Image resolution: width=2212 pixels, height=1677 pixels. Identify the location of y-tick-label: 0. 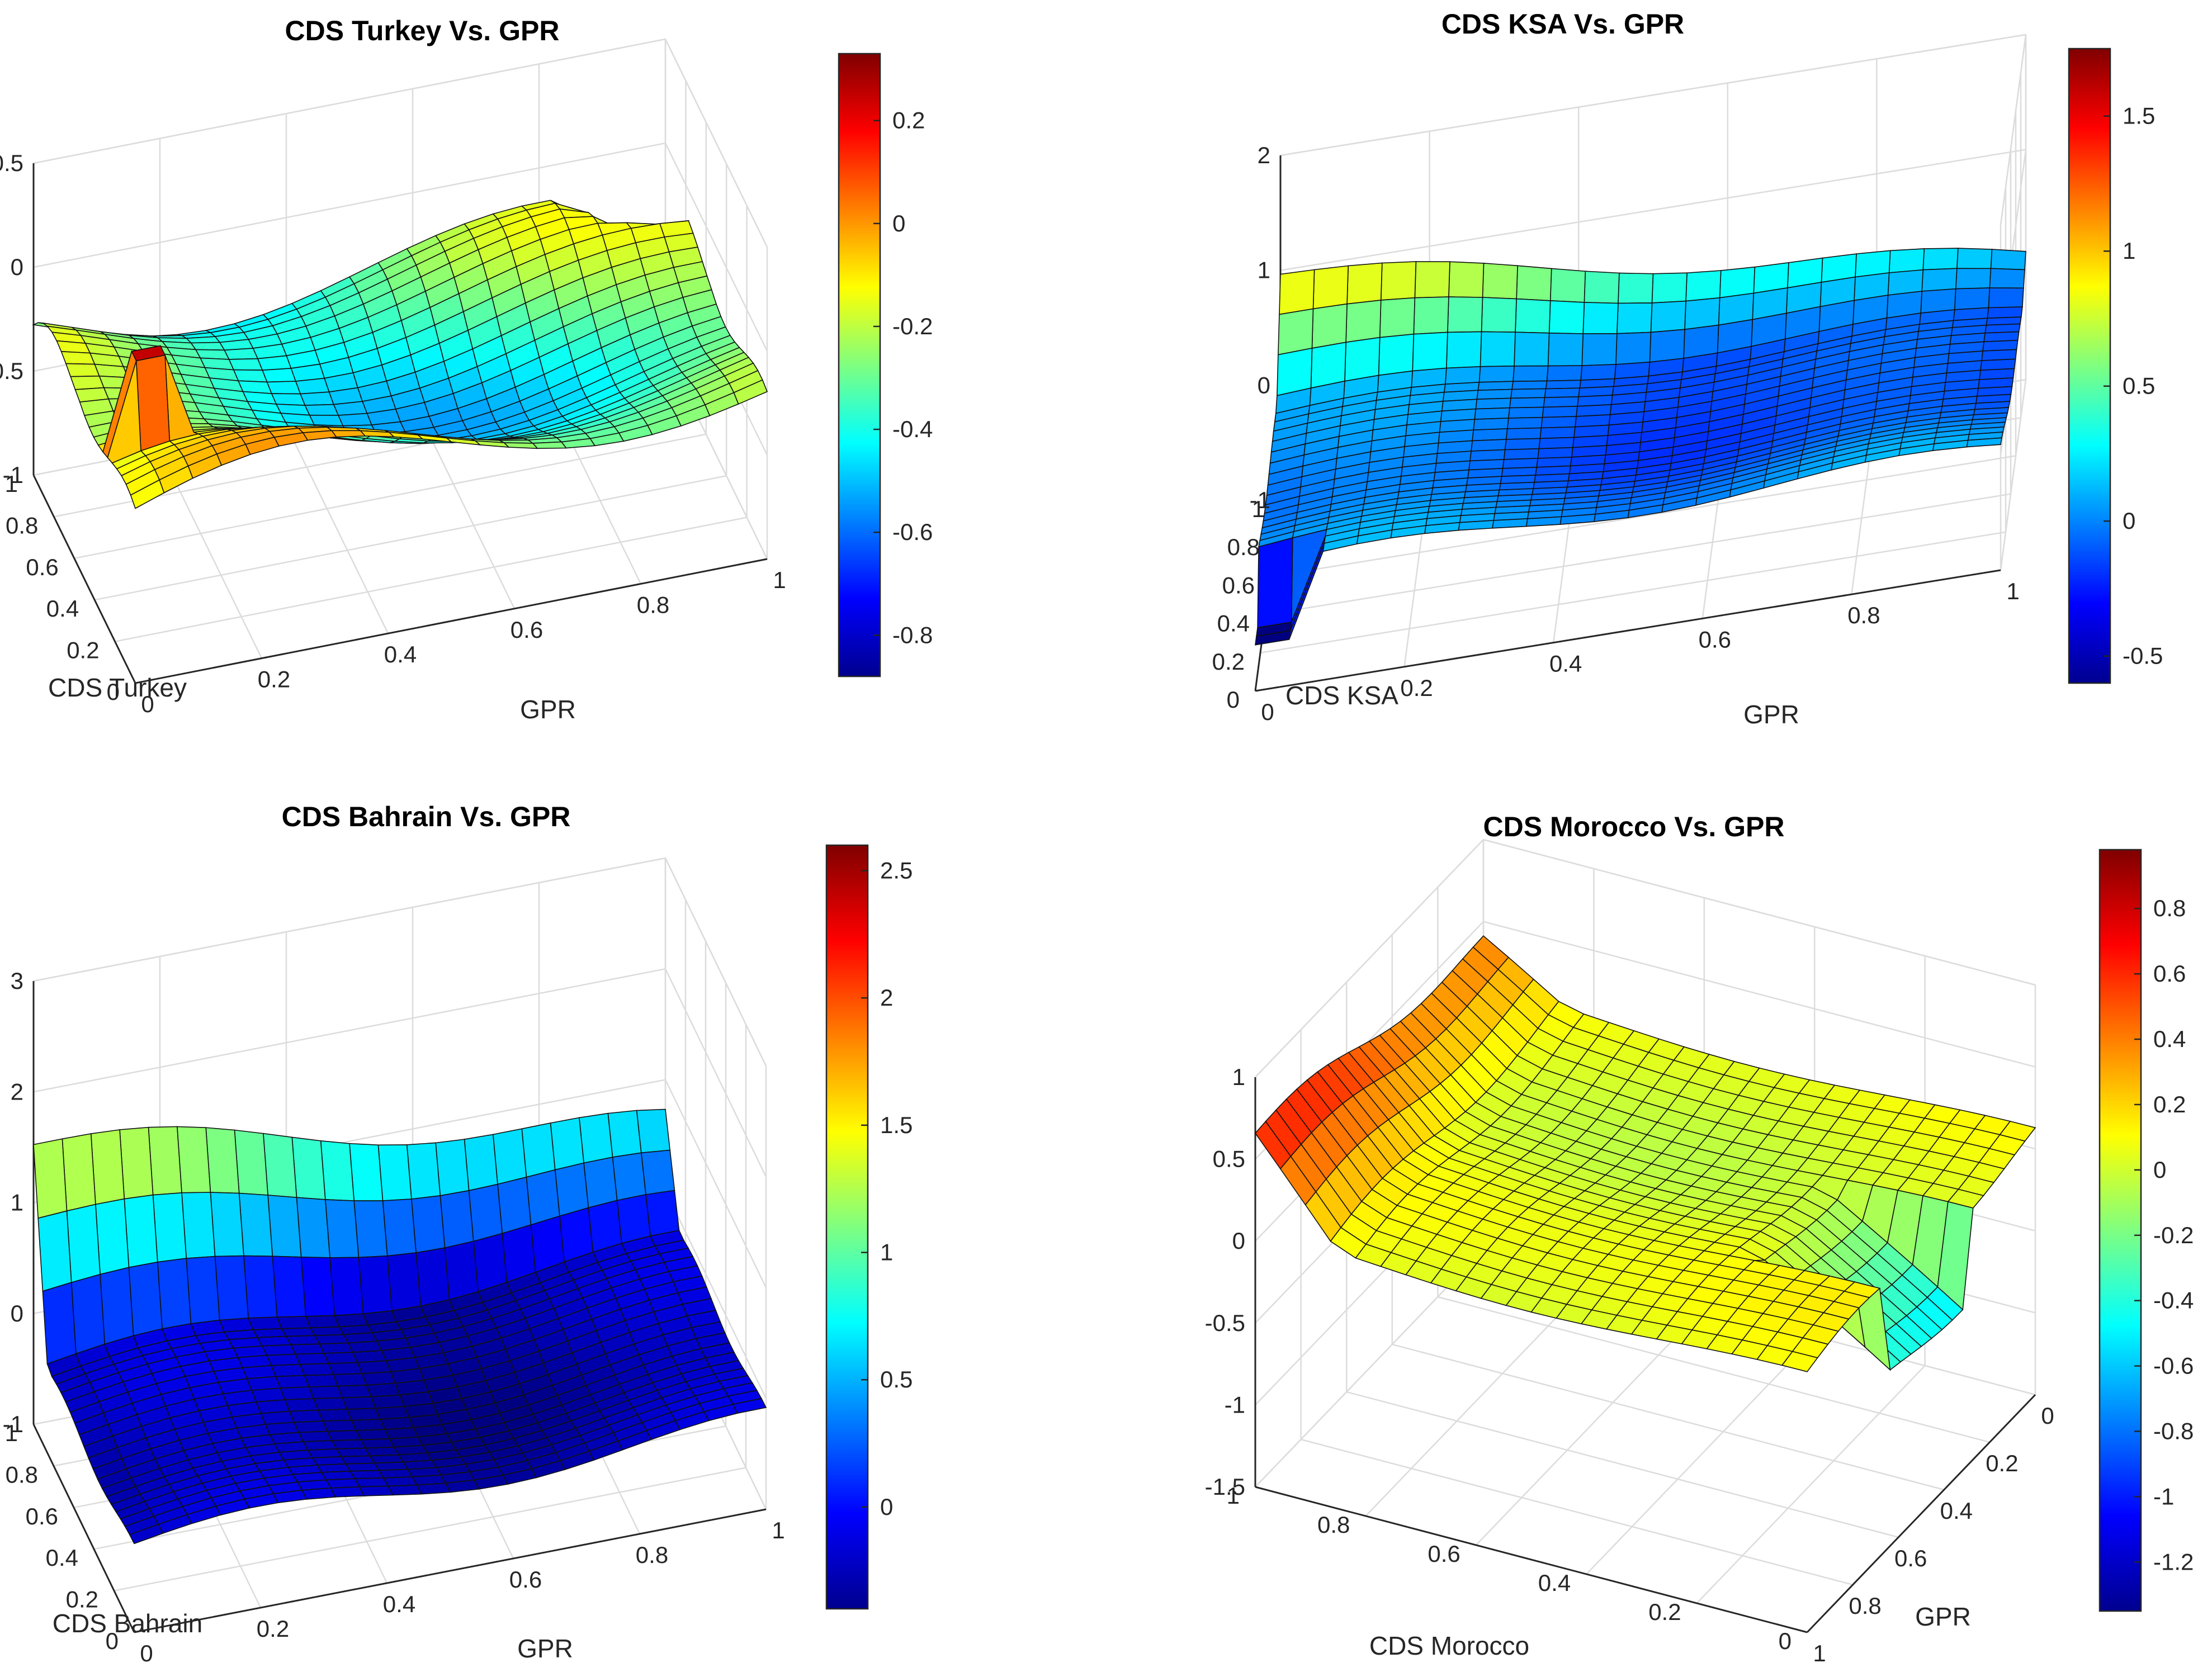
(112, 1641).